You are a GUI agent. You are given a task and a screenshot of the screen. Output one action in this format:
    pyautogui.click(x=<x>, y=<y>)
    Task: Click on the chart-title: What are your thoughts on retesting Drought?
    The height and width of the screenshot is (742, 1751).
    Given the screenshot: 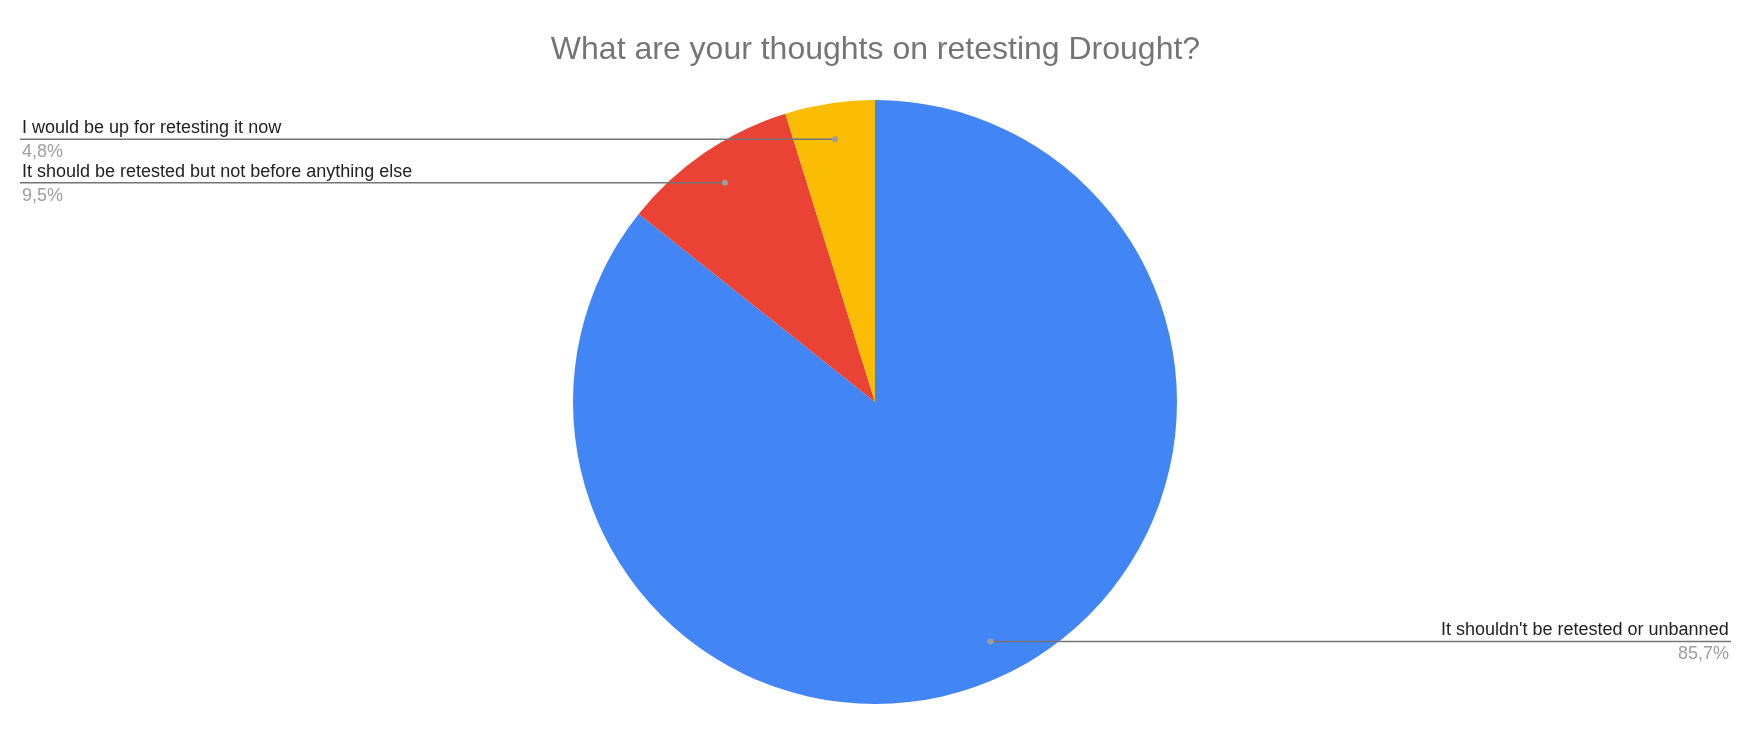 What is the action you would take?
    pyautogui.click(x=875, y=48)
    